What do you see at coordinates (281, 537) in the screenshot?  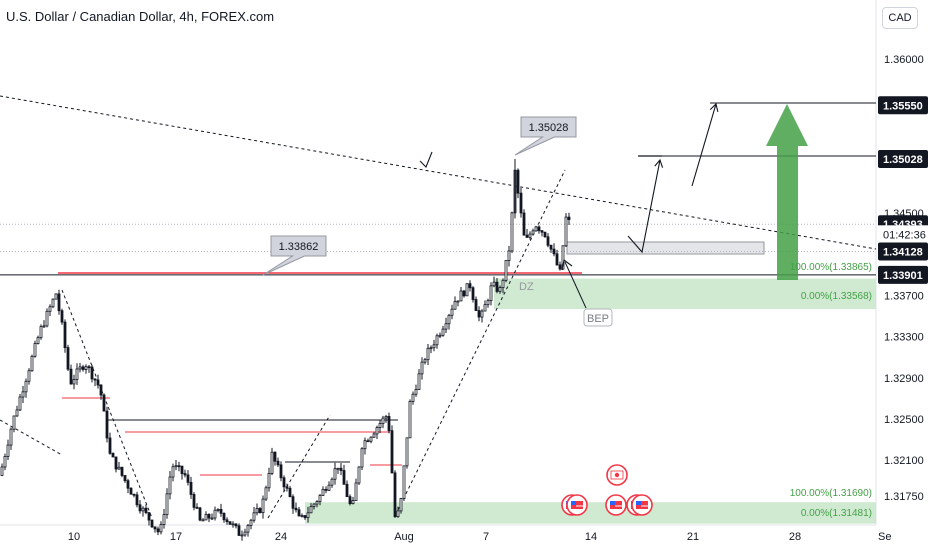 I see `x-tick-label: 24` at bounding box center [281, 537].